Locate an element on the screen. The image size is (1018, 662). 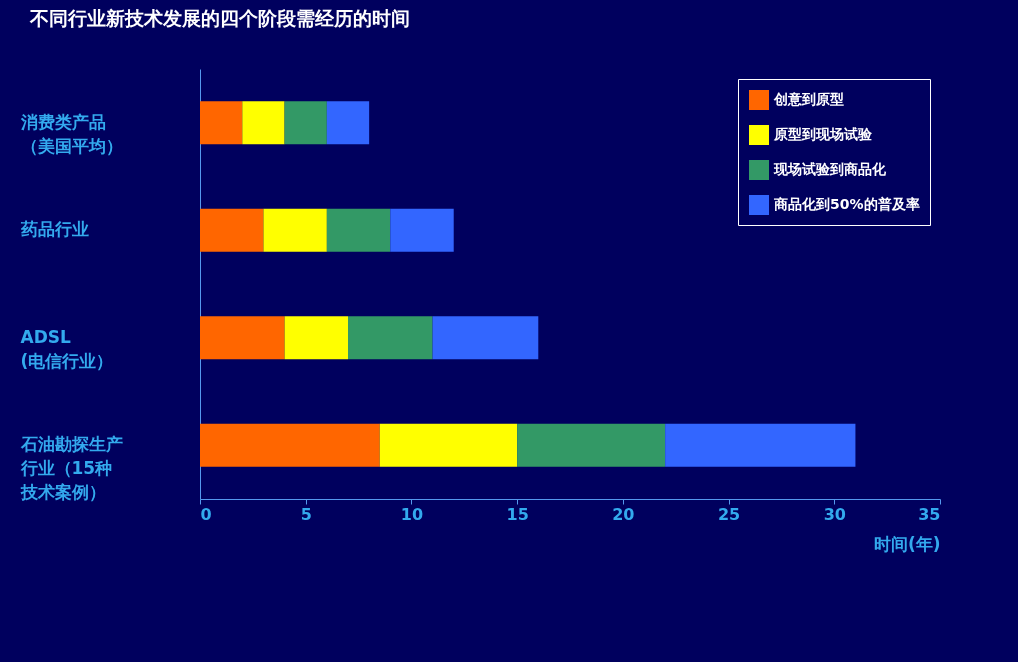
x-tick-label: 0 is located at coordinates (206, 514).